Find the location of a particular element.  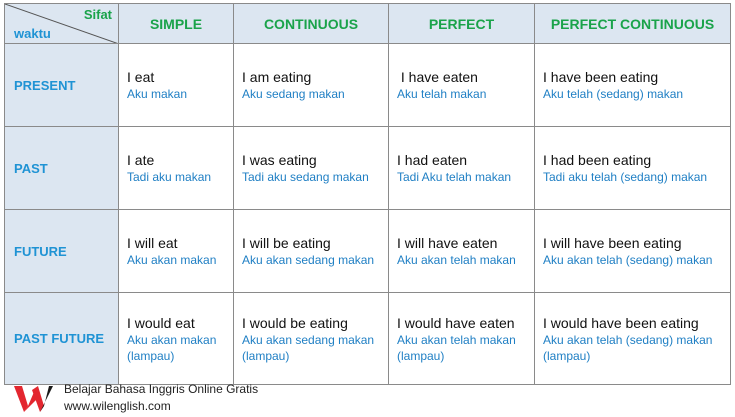

english-sentence: I have been eating is located at coordinates (601, 77).